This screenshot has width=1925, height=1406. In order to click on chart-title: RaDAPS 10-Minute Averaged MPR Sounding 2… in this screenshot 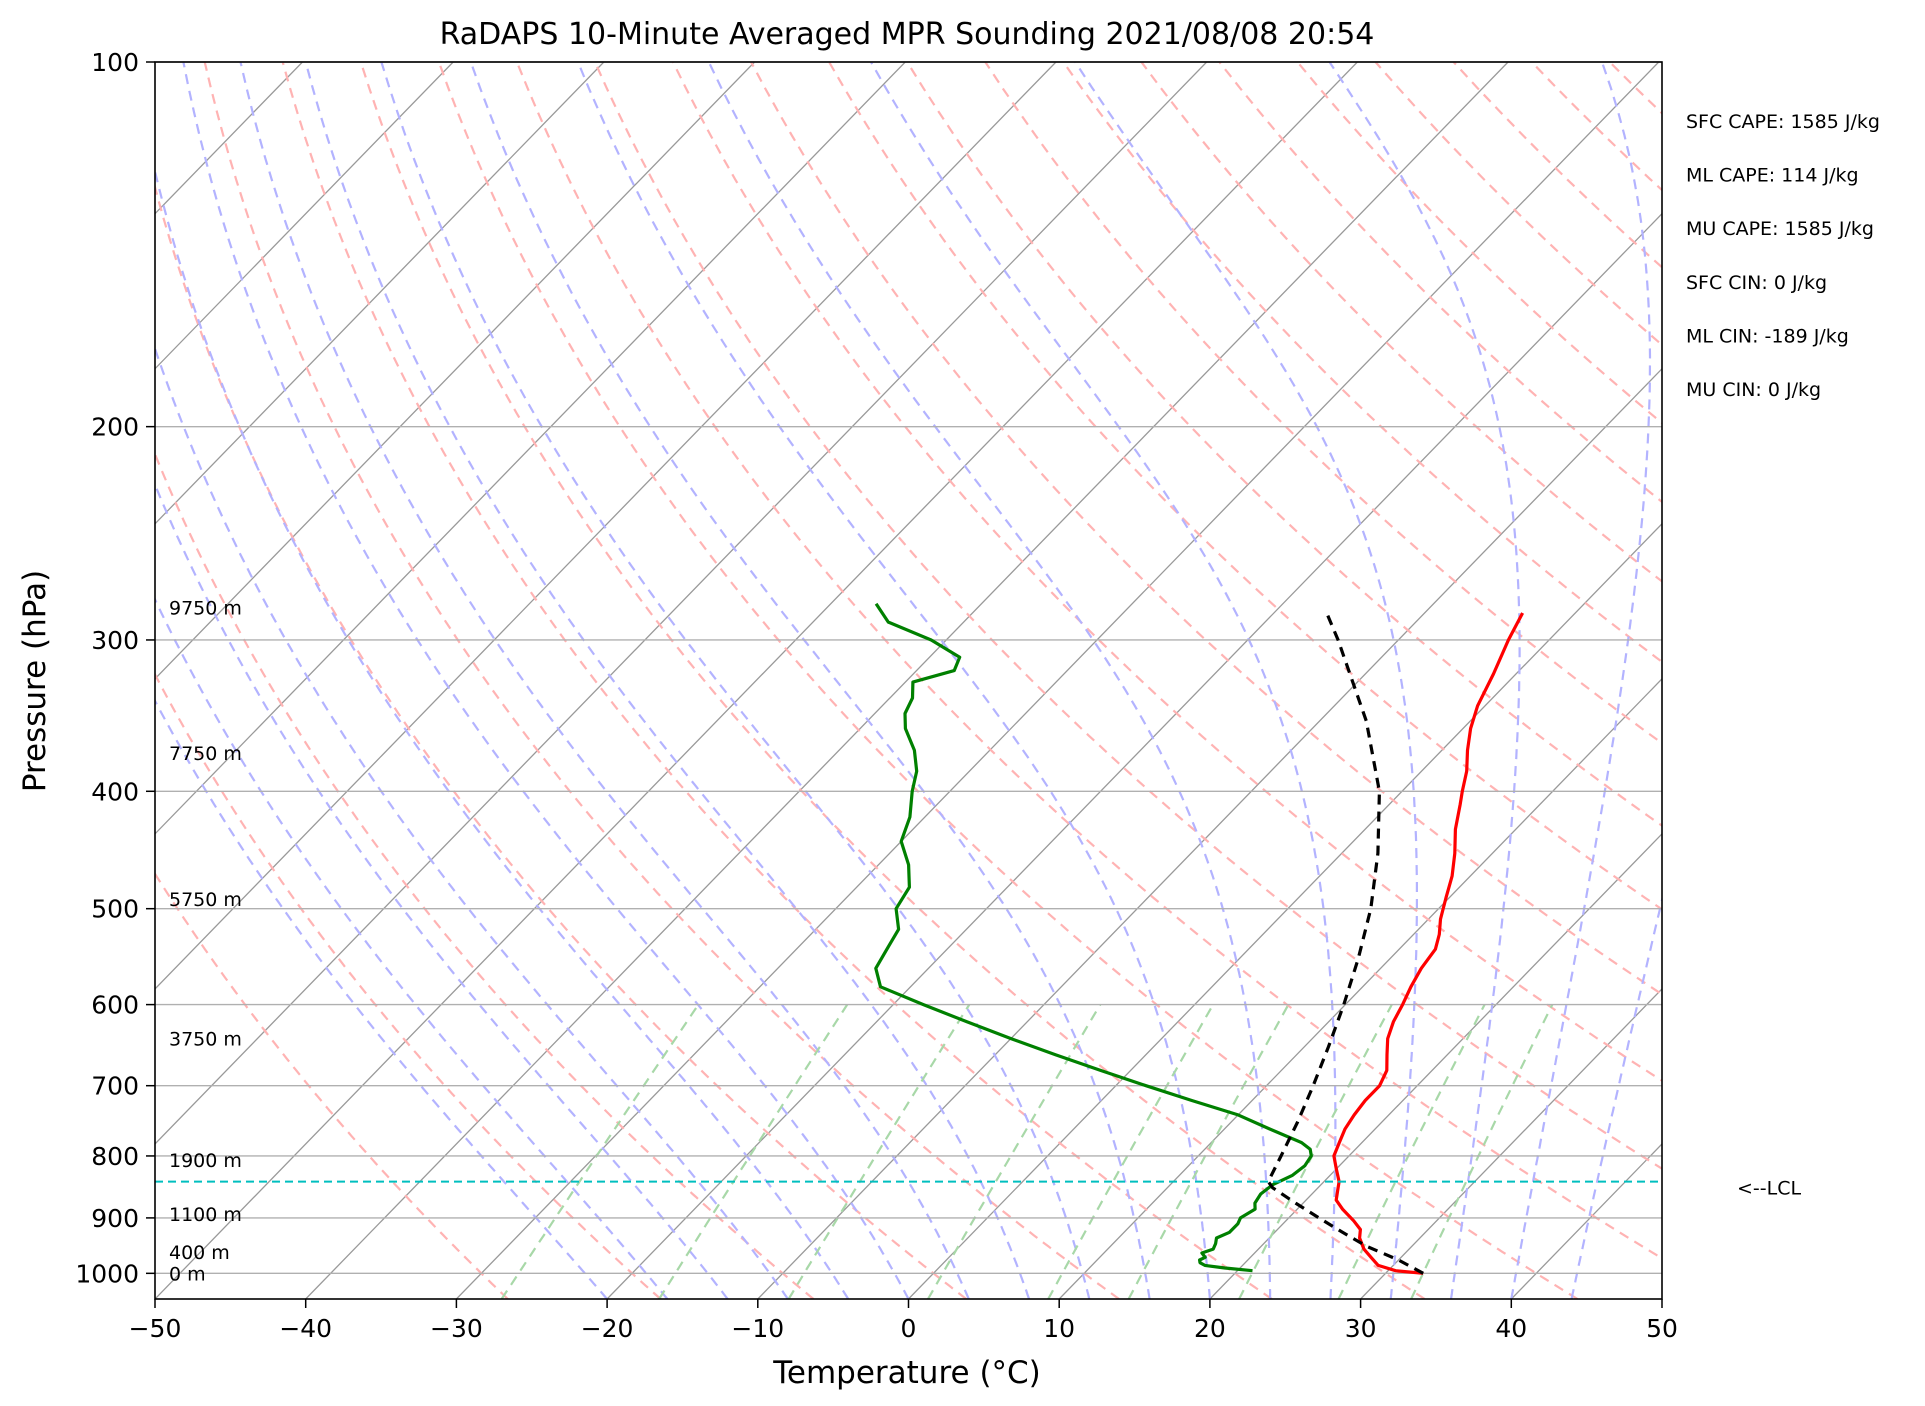, I will do `click(907, 34)`.